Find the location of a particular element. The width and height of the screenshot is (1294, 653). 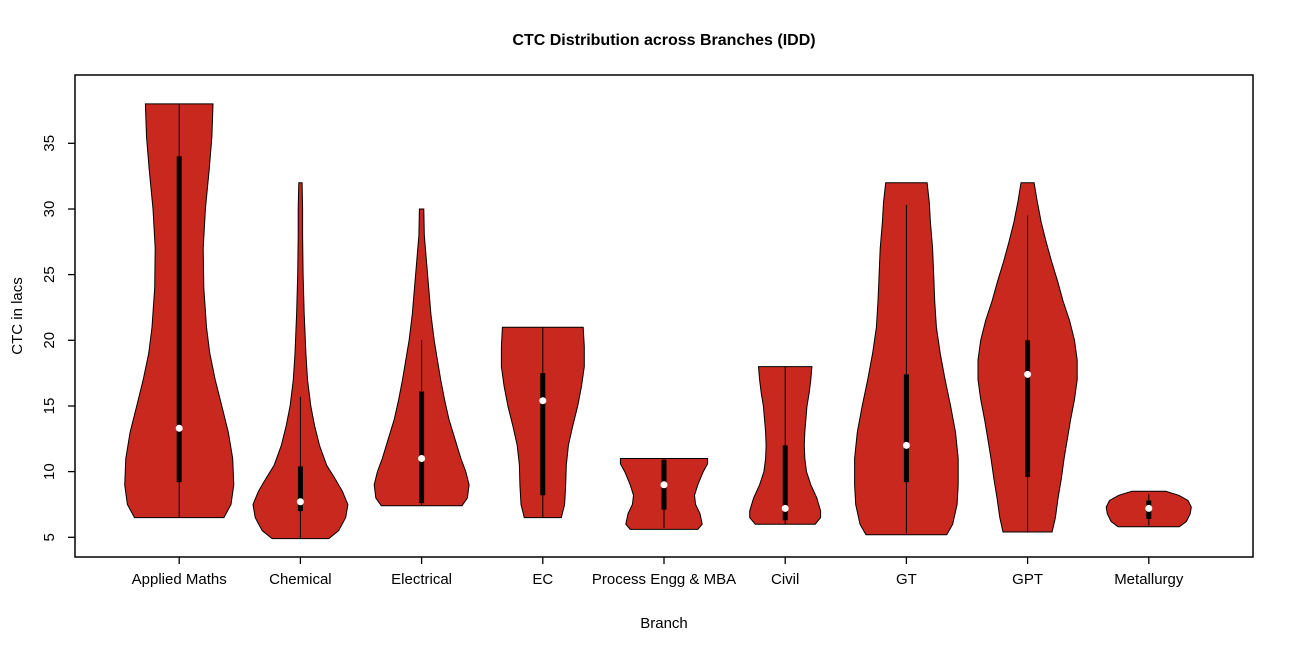

x-tick-label: Chemical is located at coordinates (300, 579).